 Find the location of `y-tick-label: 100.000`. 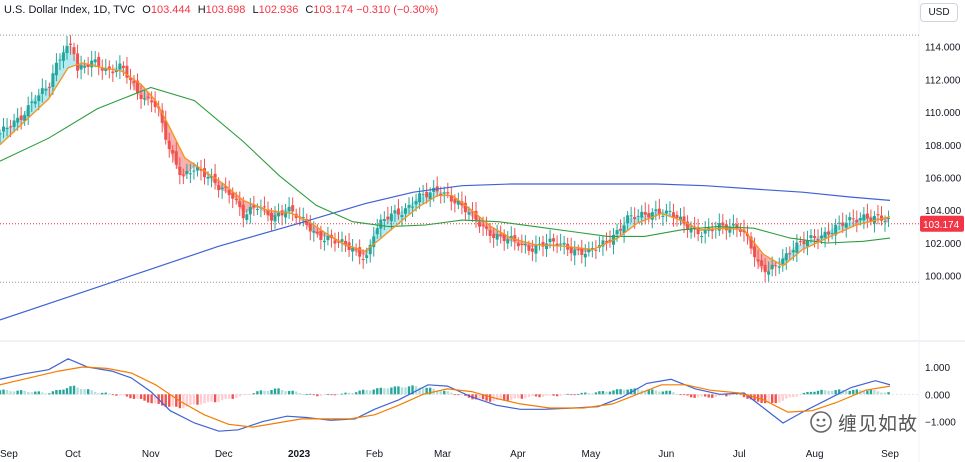

y-tick-label: 100.000 is located at coordinates (943, 277).